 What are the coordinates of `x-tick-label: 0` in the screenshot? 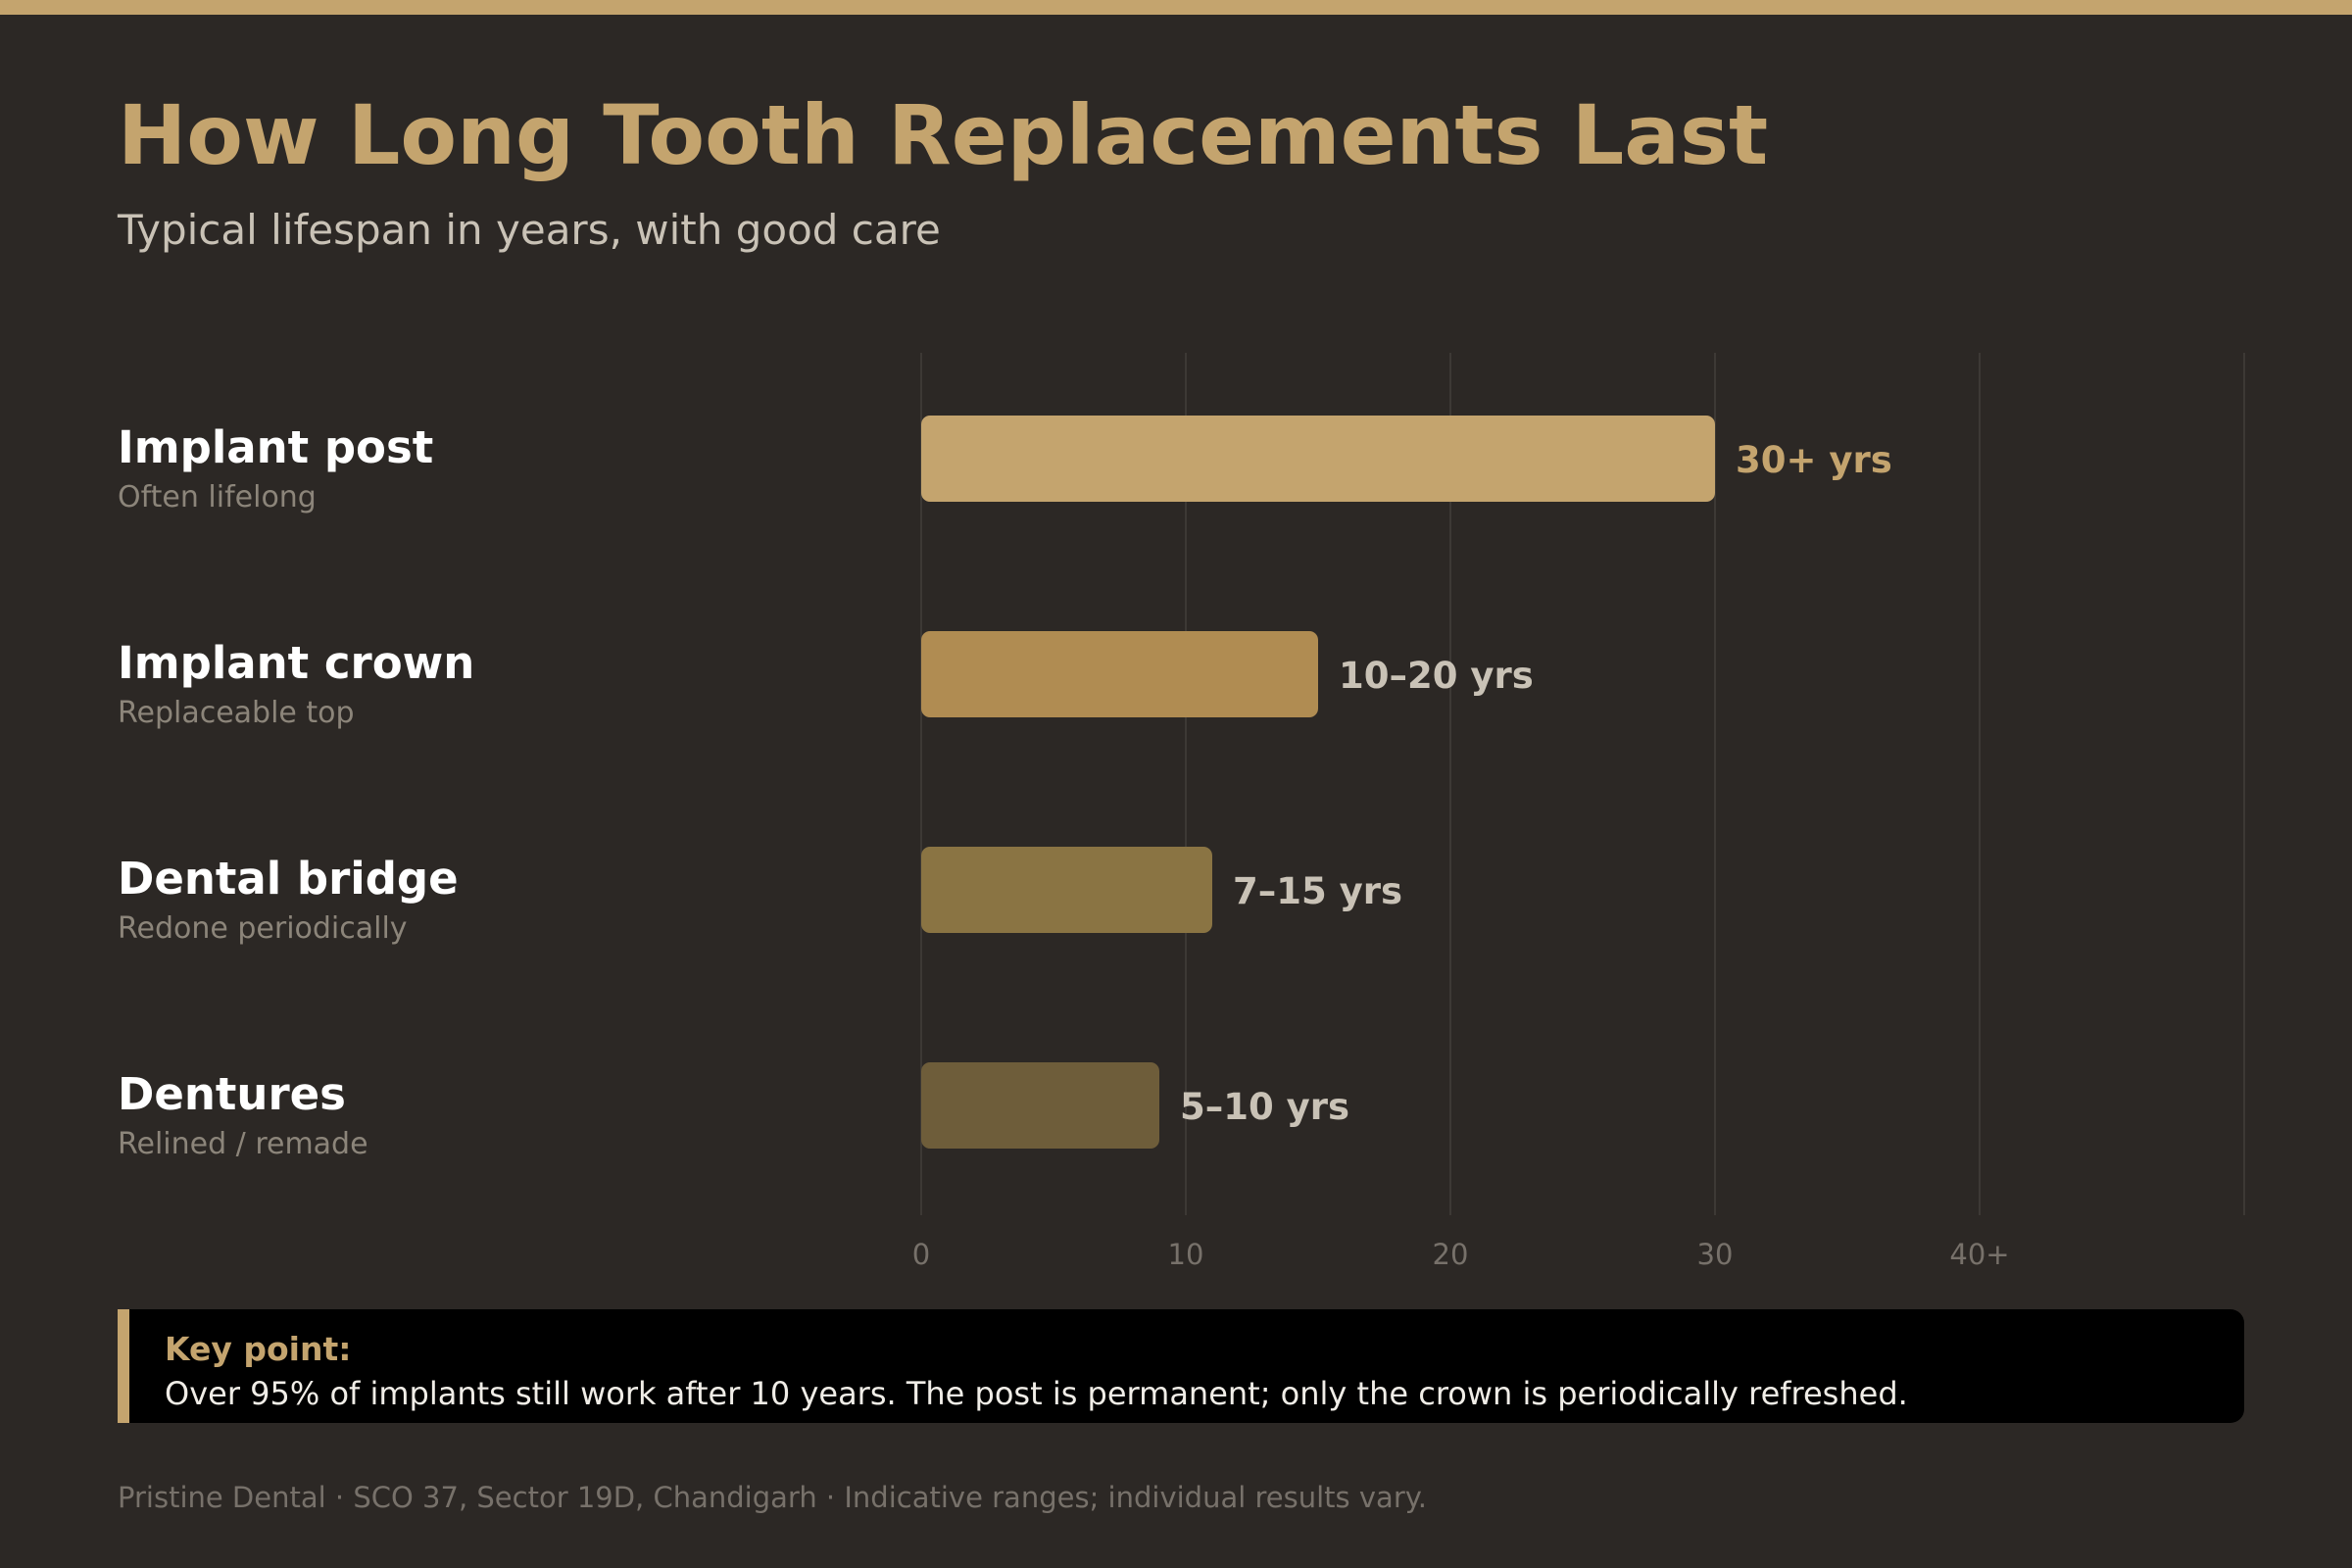 It's located at (921, 1254).